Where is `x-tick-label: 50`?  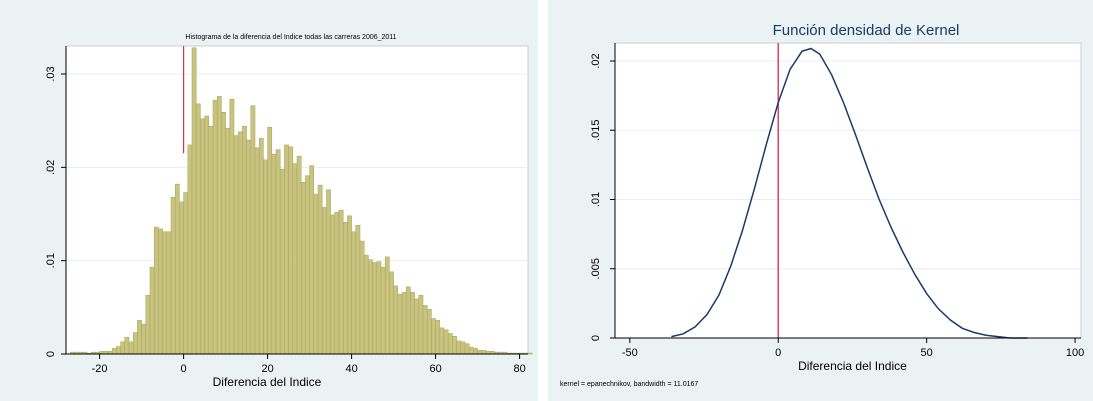 x-tick-label: 50 is located at coordinates (927, 353).